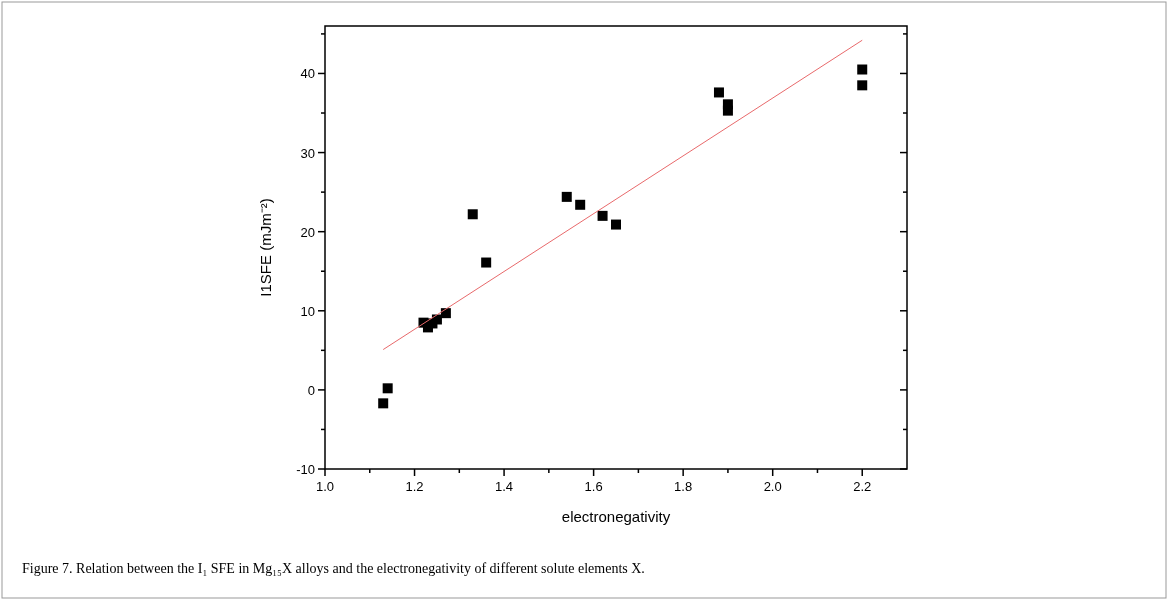 This screenshot has width=1168, height=600. Describe the element at coordinates (593, 486) in the screenshot. I see `x-tick-label: 1.6` at that location.